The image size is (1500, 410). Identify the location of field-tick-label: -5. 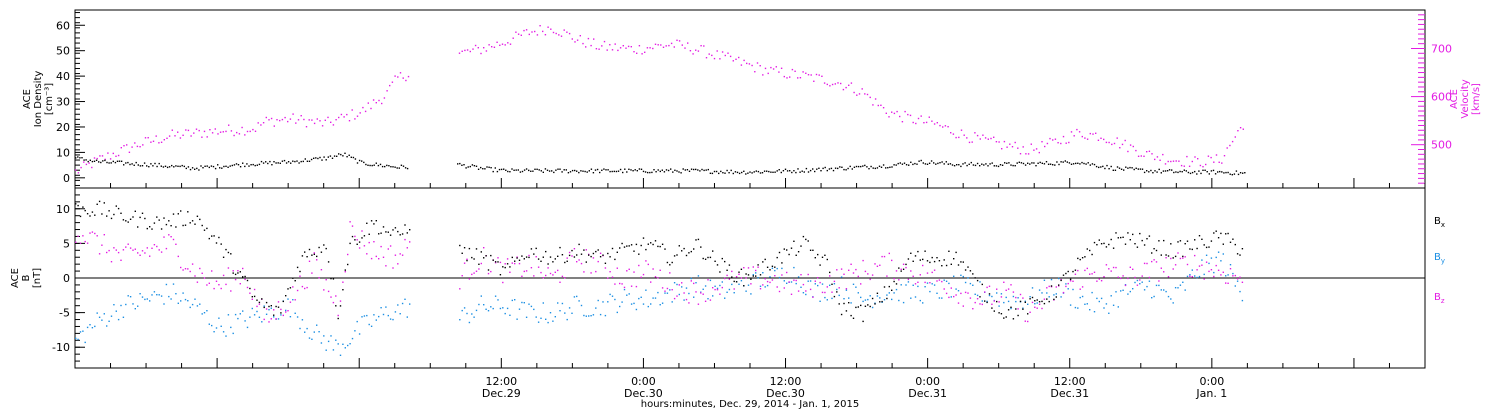
(64, 313).